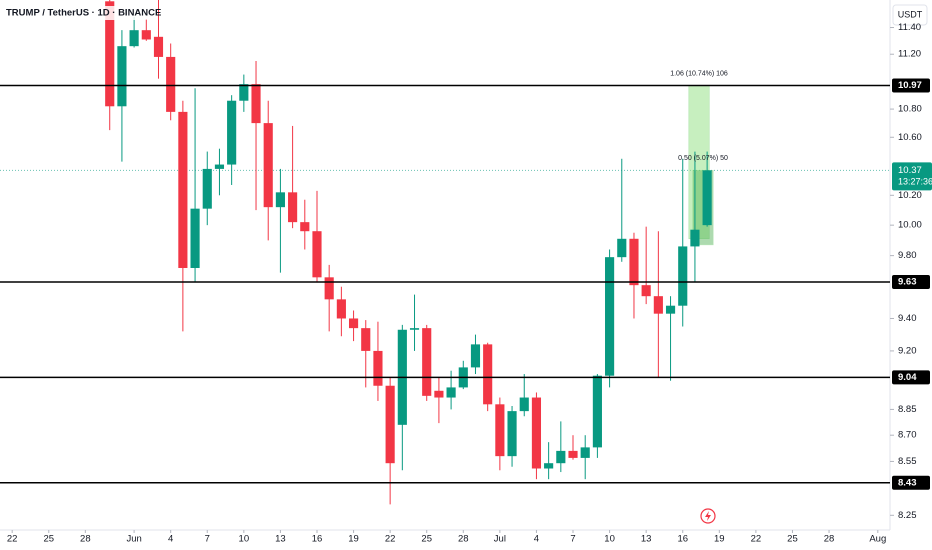 Image resolution: width=932 pixels, height=550 pixels. What do you see at coordinates (907, 515) in the screenshot?
I see `y-tick-label: 8.25` at bounding box center [907, 515].